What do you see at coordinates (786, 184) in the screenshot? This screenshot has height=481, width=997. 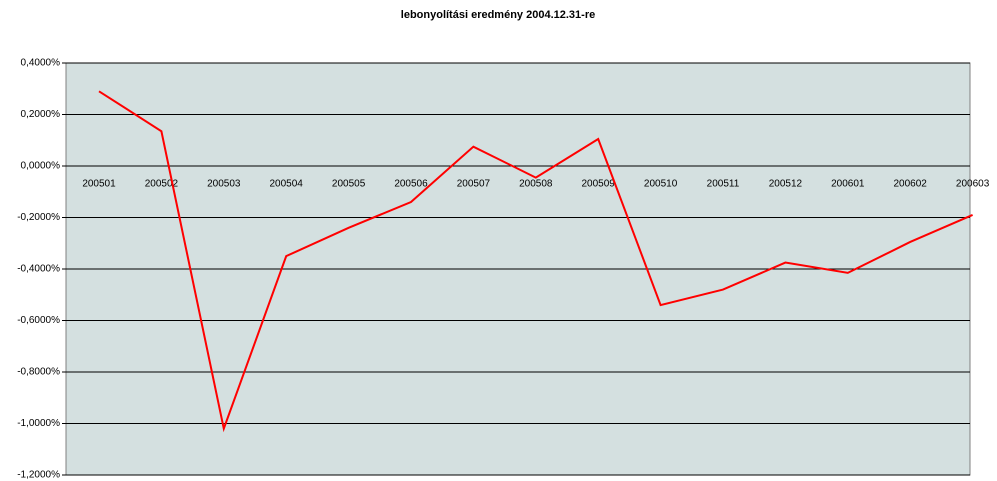 I see `x-tick-label: 200512` at bounding box center [786, 184].